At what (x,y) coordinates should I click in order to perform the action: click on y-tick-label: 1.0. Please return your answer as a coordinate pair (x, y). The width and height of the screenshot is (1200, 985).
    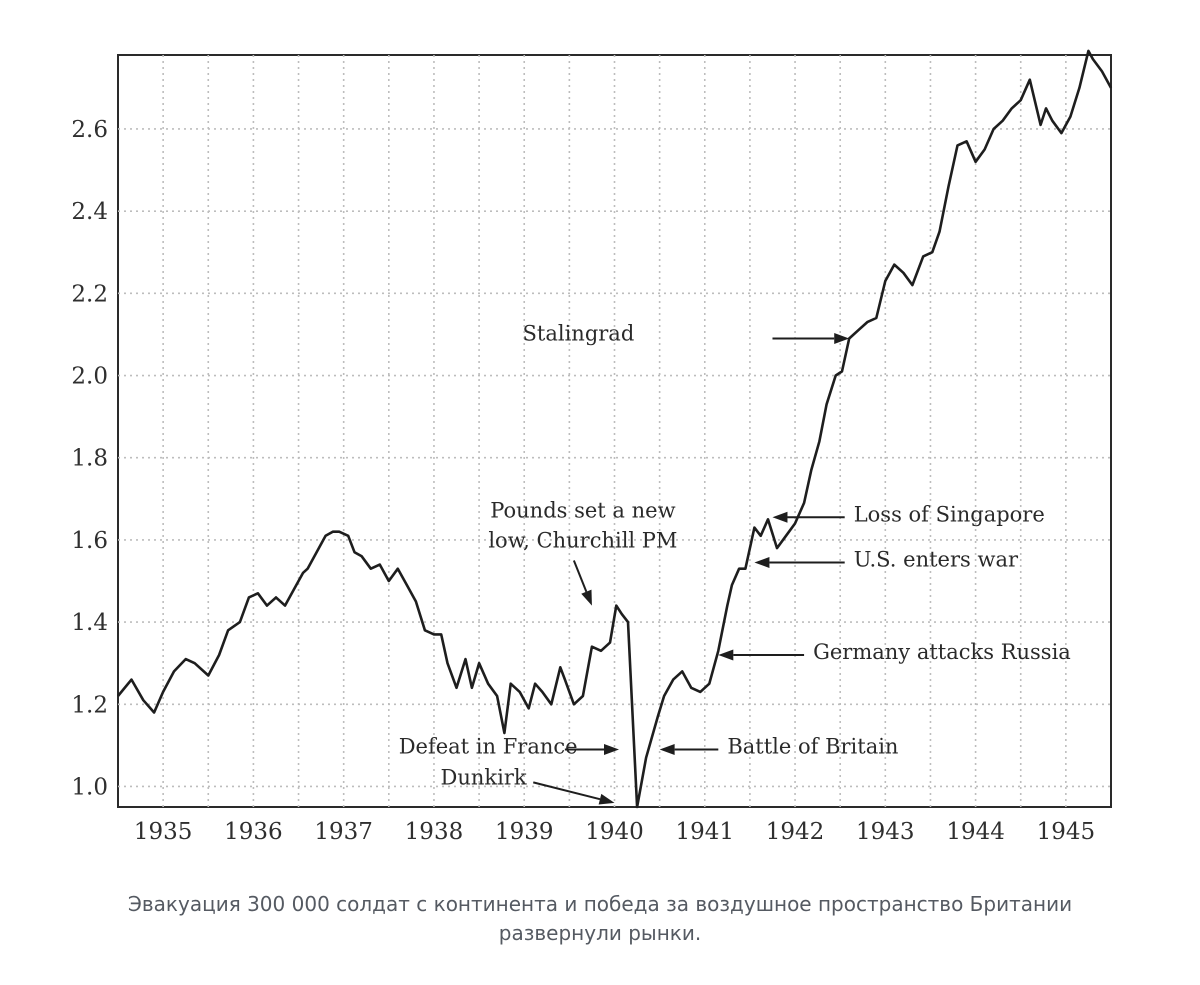
    Looking at the image, I should click on (89, 787).